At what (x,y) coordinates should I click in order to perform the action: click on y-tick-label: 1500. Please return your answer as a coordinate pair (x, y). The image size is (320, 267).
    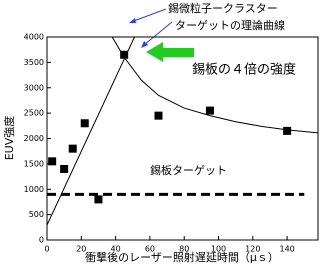
    Looking at the image, I should click on (34, 163).